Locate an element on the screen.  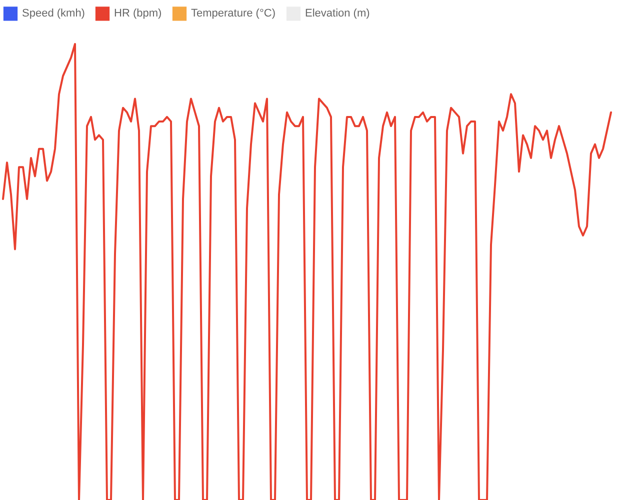
legend-label: Elevation (m) is located at coordinates (337, 14).